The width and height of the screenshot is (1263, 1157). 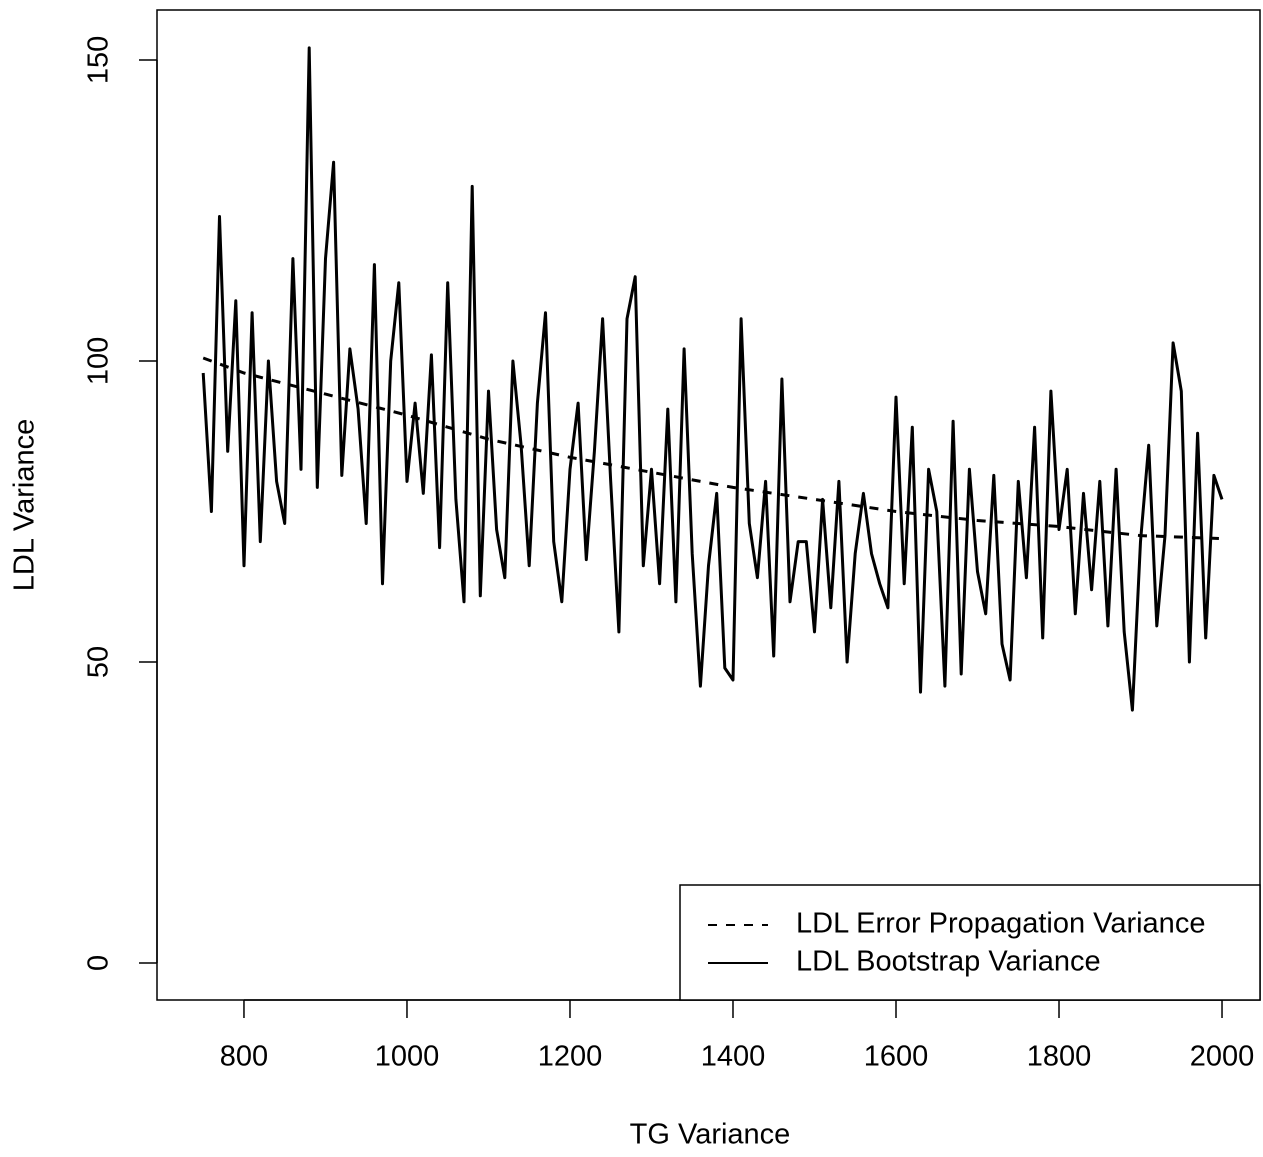 I want to click on x-tick-label: 1400, so click(x=733, y=1057).